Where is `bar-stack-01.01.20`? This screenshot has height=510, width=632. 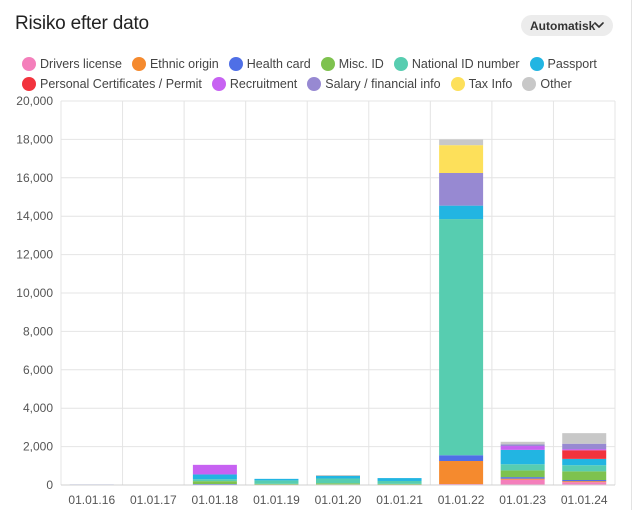 bar-stack-01.01.20 is located at coordinates (338, 480).